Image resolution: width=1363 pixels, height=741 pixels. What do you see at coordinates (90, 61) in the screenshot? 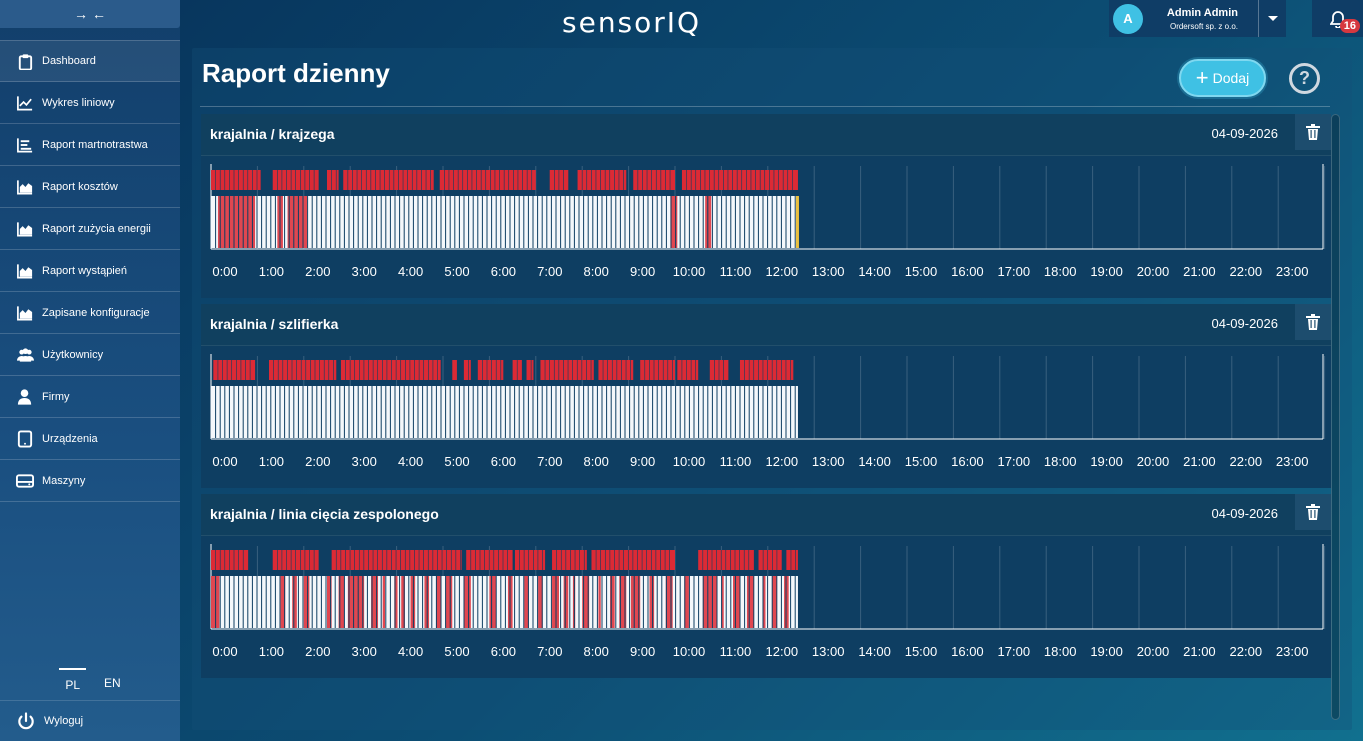
I see `sidebar-item-0: Dashboard` at bounding box center [90, 61].